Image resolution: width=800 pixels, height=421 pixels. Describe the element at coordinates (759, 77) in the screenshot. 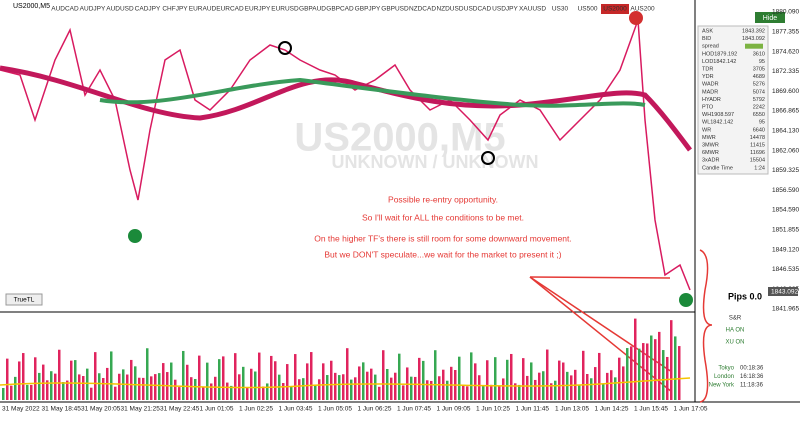

I see `panel-value: 4689` at that location.